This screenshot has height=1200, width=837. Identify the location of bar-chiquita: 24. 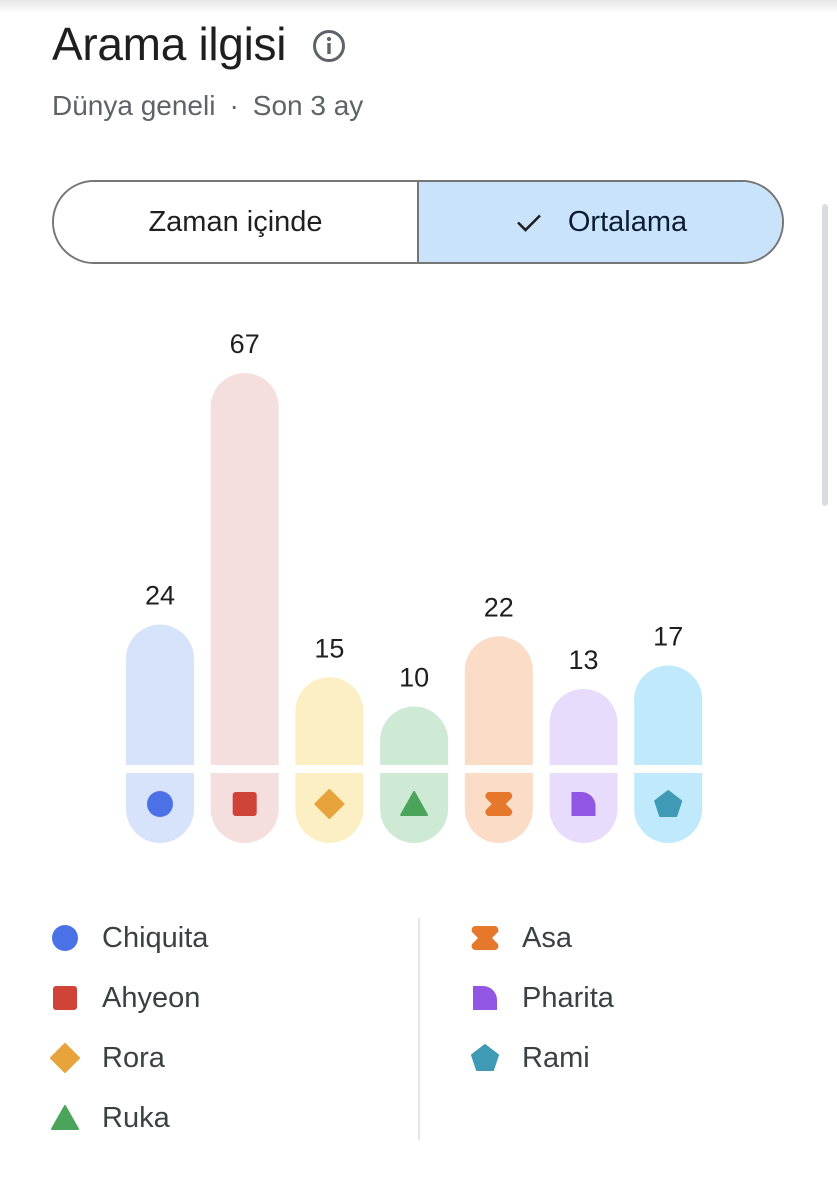
(160, 712).